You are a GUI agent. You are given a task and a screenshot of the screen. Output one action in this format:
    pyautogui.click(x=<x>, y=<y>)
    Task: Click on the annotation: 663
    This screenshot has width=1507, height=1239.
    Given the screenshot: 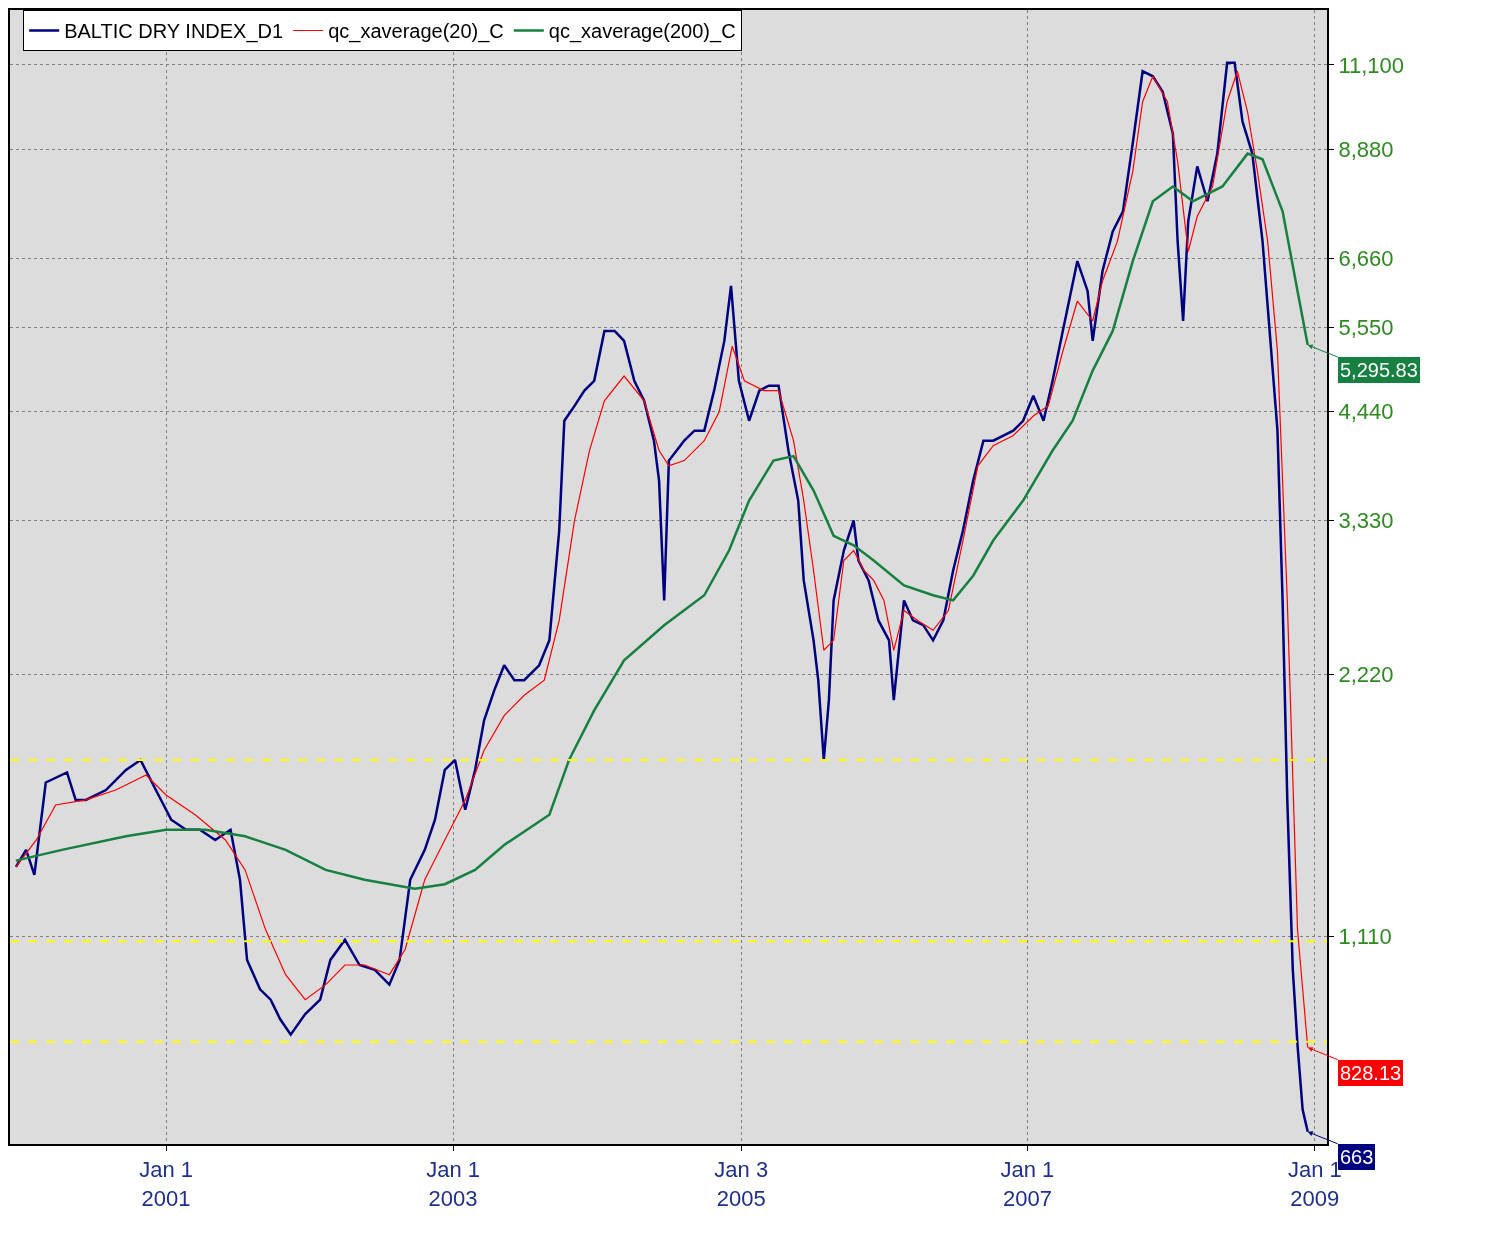 What is the action you would take?
    pyautogui.click(x=1357, y=1157)
    